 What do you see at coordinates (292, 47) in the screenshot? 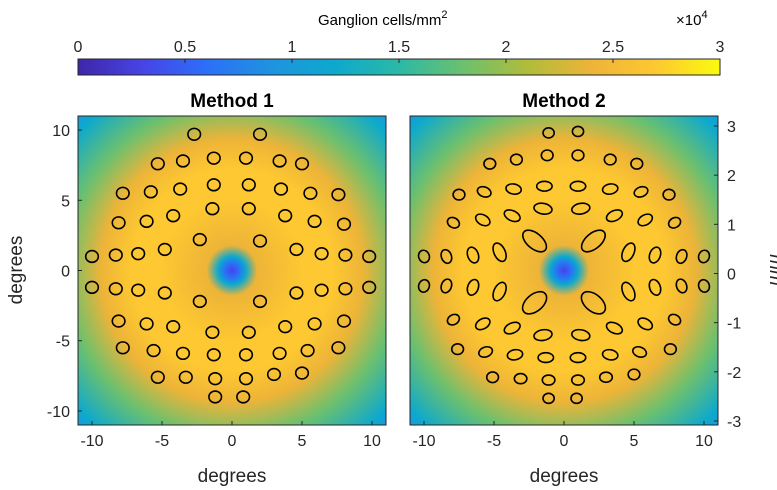
I see `colorbar-tick-label: 1` at bounding box center [292, 47].